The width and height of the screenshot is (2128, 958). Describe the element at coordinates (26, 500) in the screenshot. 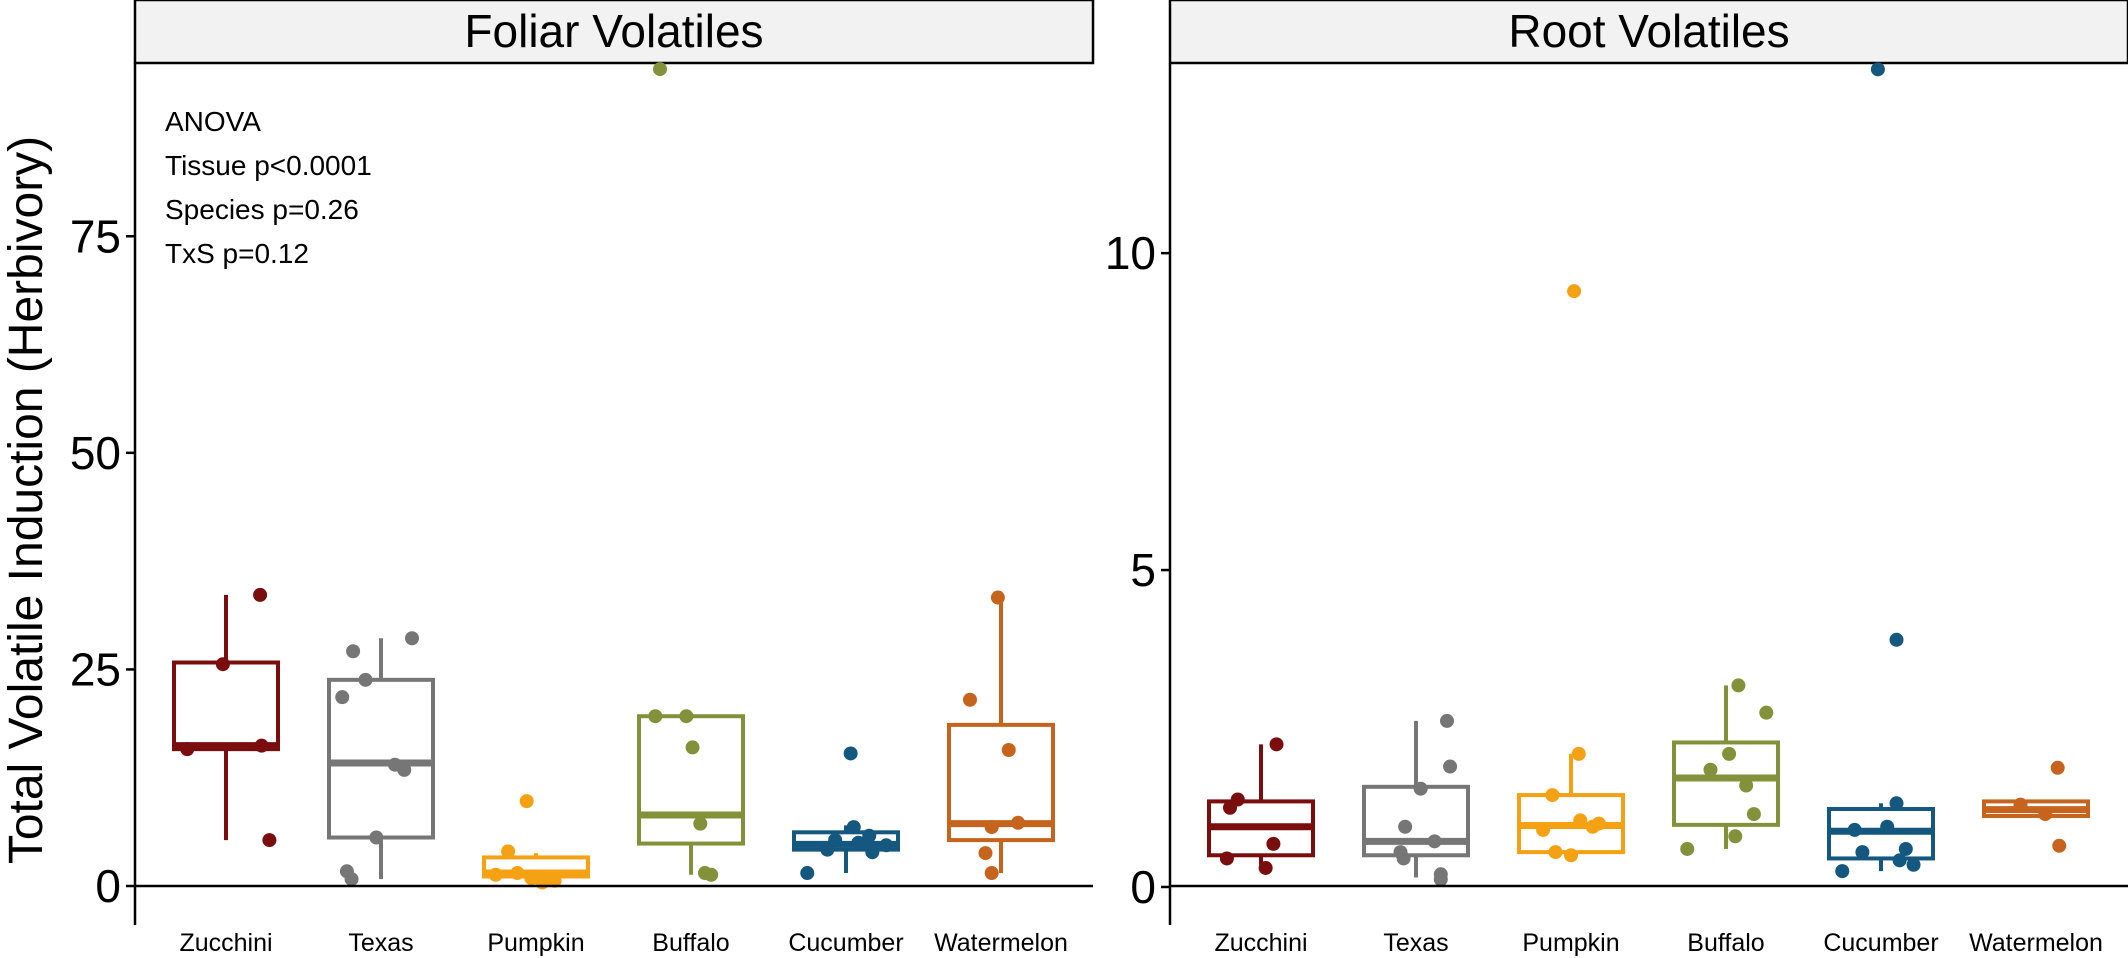

I see `y-axis-title: Total Volatile Induction (Herbivory)` at that location.